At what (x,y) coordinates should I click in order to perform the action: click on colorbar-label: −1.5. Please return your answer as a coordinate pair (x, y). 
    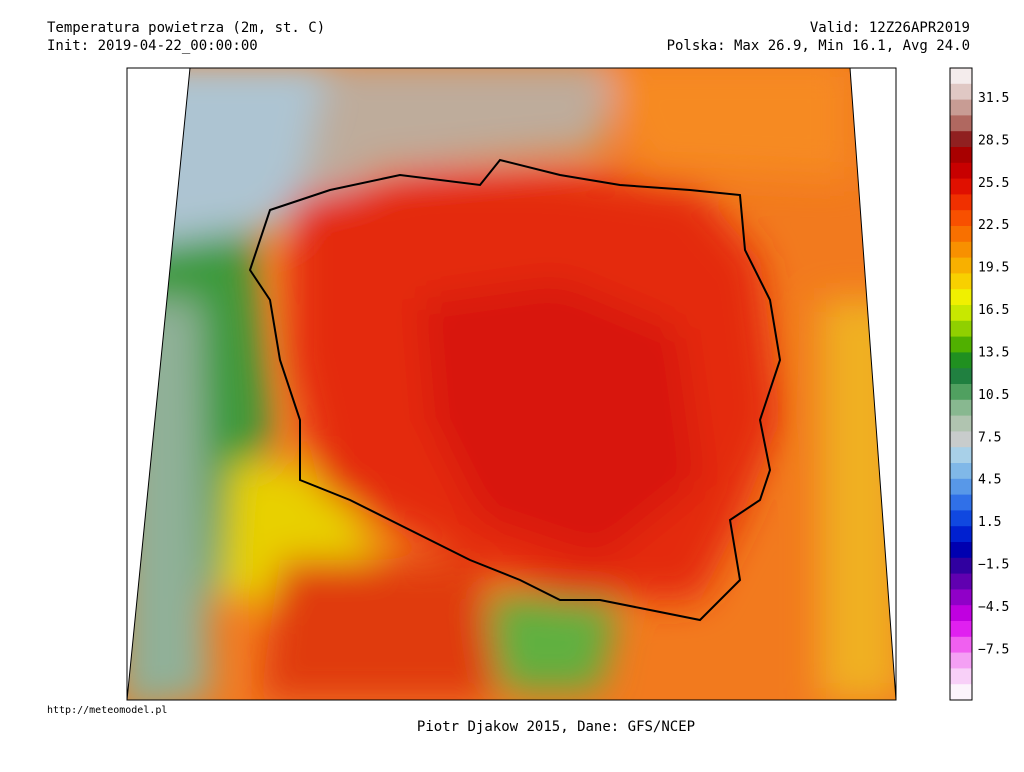
    Looking at the image, I should click on (993, 565).